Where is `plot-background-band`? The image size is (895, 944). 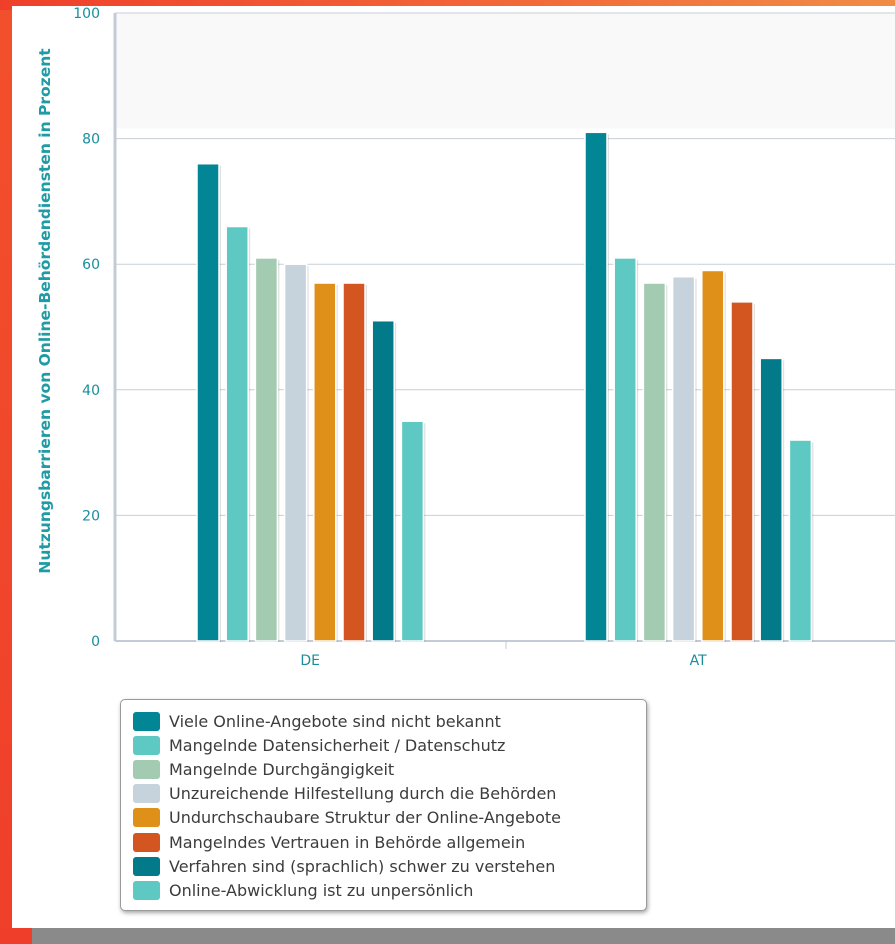 plot-background-band is located at coordinates (505, 71).